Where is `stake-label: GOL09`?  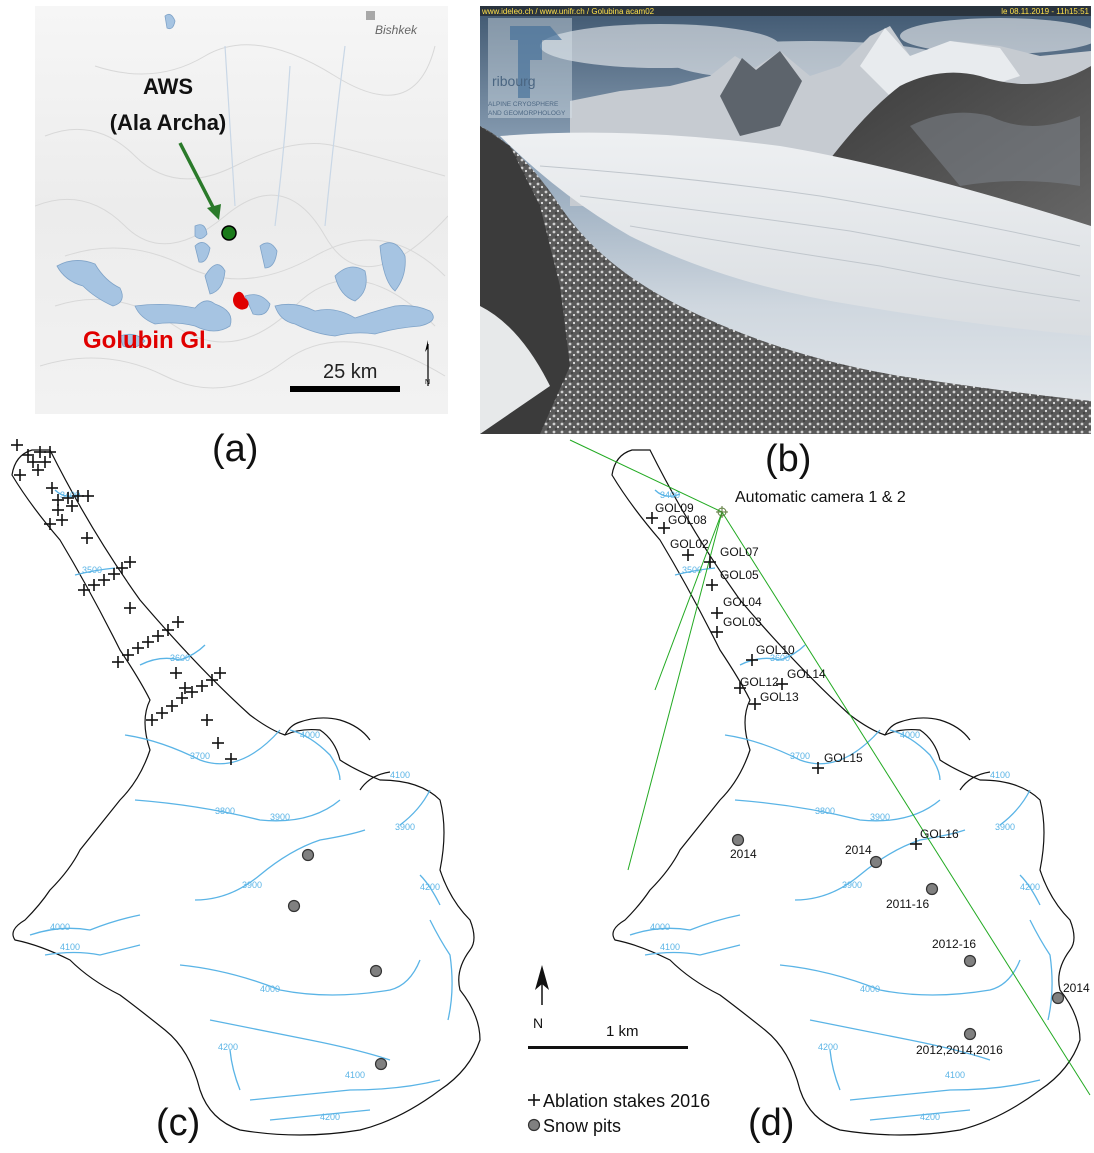 stake-label: GOL09 is located at coordinates (674, 508).